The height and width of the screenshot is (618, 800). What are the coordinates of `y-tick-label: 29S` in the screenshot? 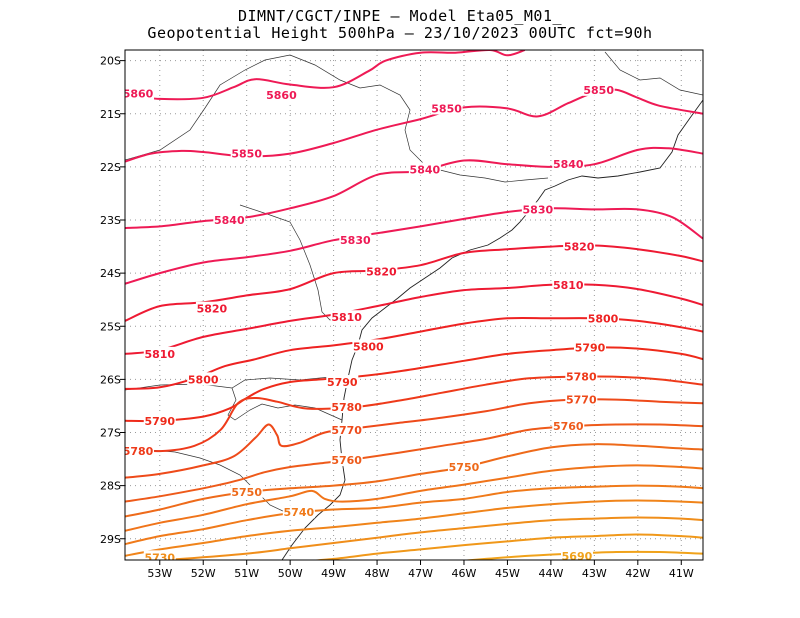 It's located at (110, 539).